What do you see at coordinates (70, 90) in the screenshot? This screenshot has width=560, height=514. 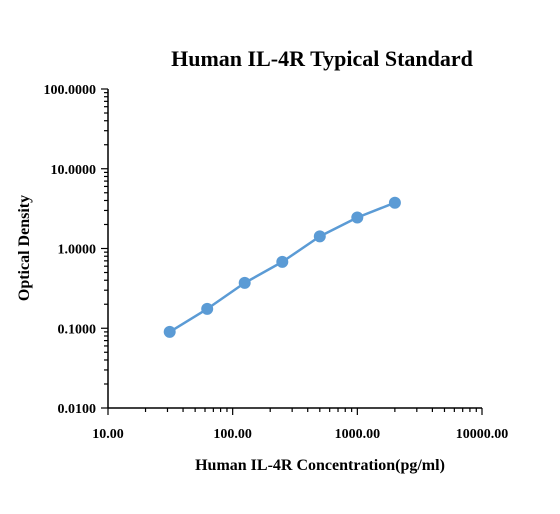 I see `y-tick-label: 100.0000` at bounding box center [70, 90].